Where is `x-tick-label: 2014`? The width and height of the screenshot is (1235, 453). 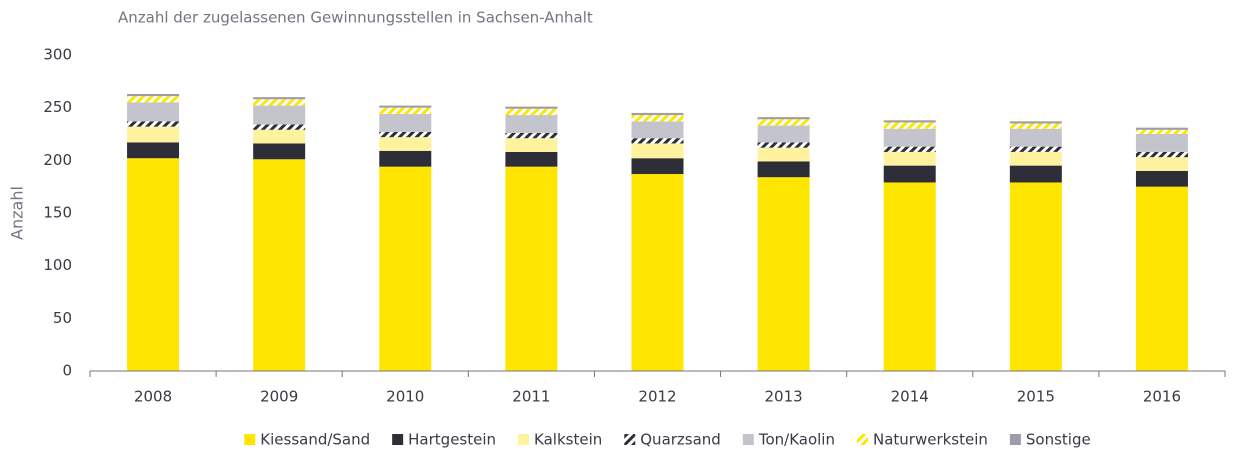 x-tick-label: 2014 is located at coordinates (910, 397).